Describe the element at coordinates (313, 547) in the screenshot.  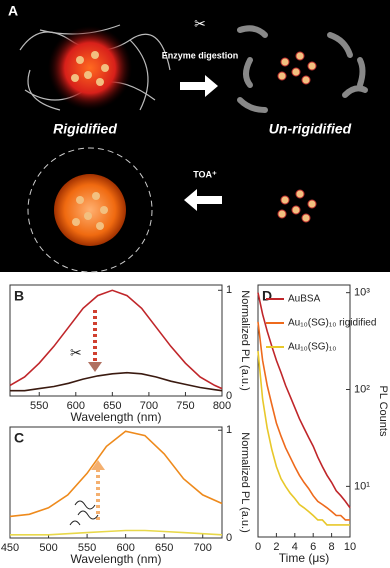
I see `x-tick-label: 6` at that location.